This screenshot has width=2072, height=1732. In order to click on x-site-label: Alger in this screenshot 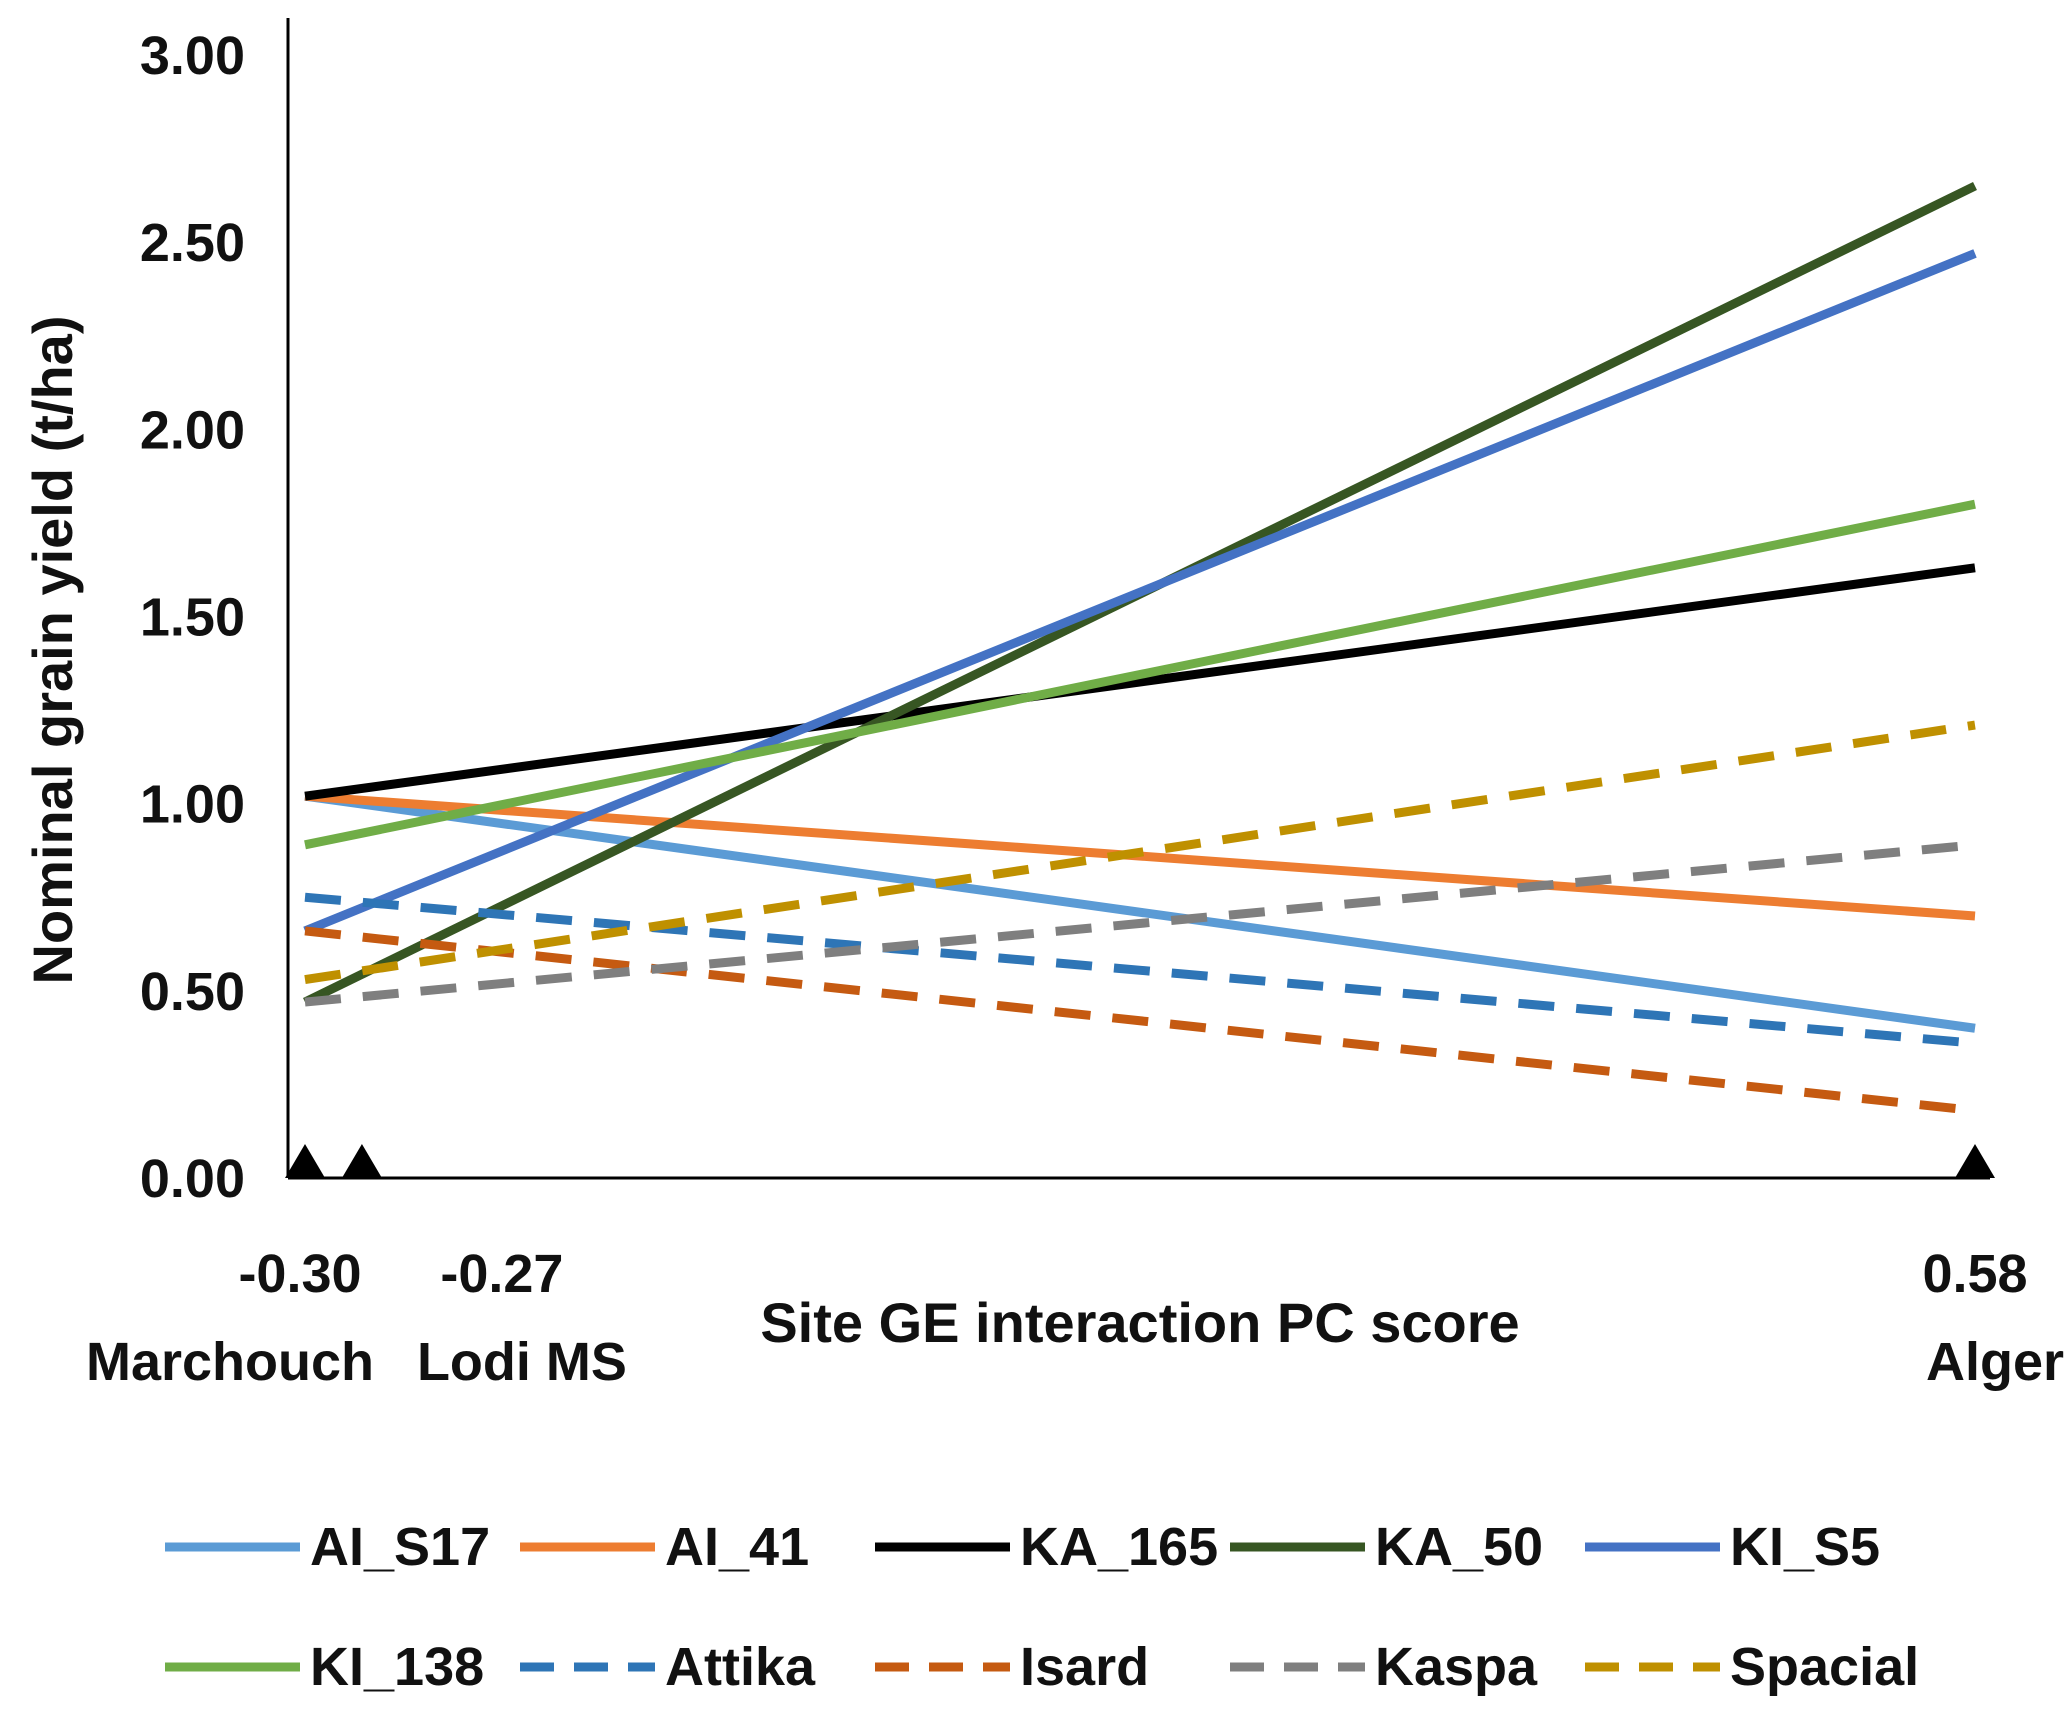, I will do `click(1995, 1362)`.